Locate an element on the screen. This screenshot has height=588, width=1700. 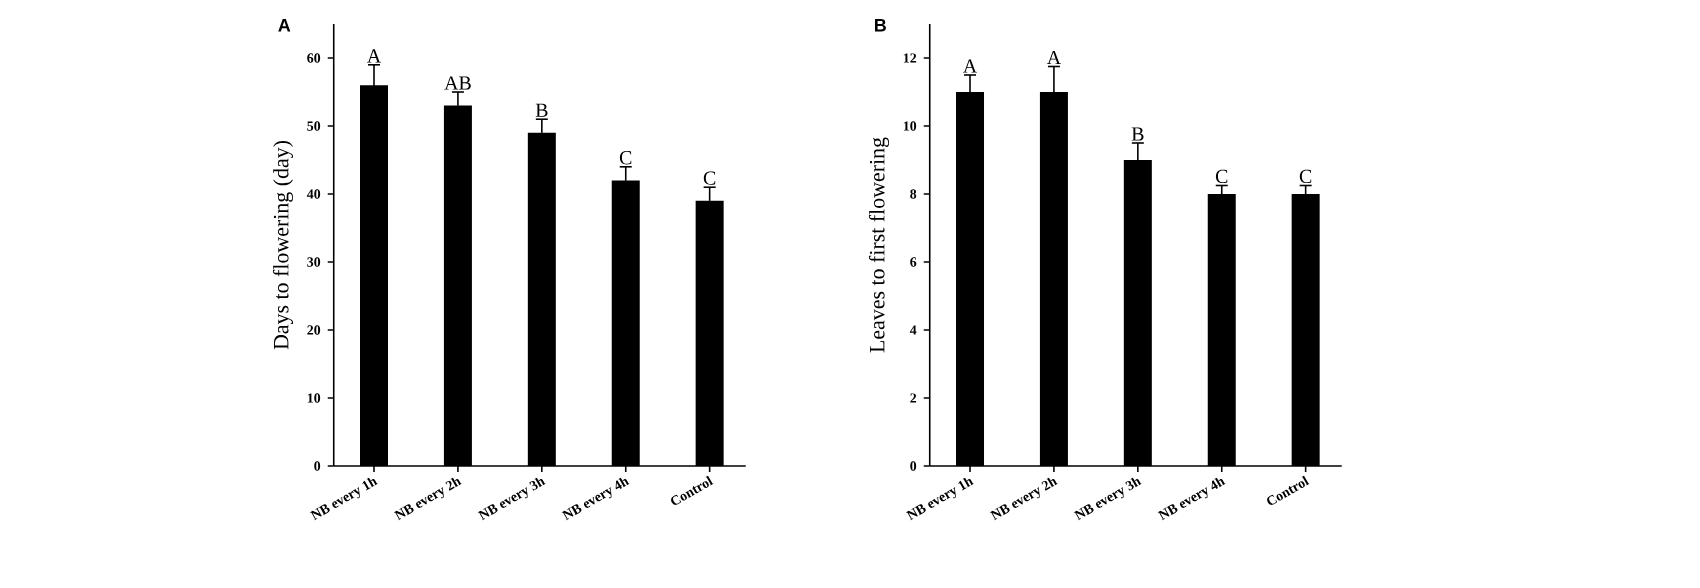
annotation: AB is located at coordinates (457, 83).